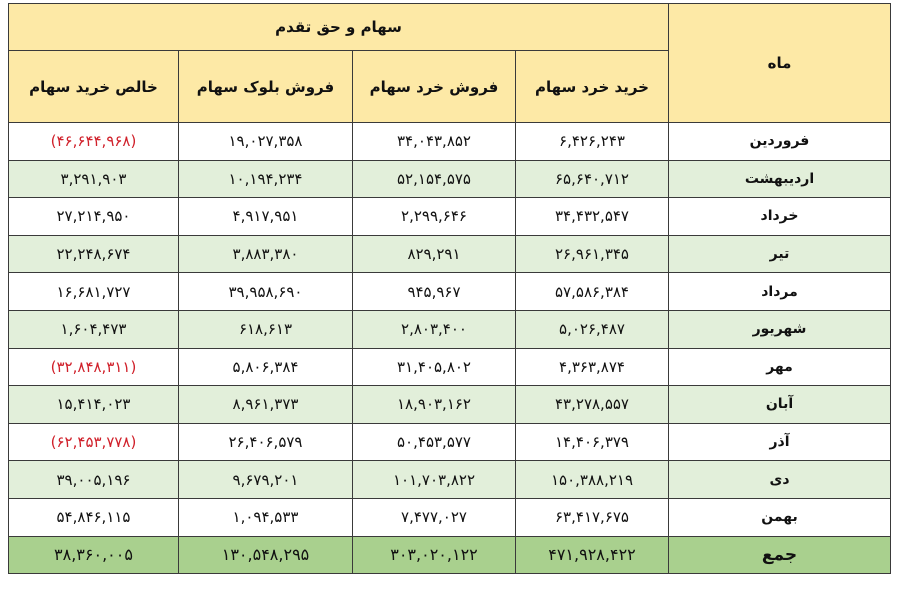  Describe the element at coordinates (779, 216) in the screenshot. I see `month-cell: خرداد` at that location.